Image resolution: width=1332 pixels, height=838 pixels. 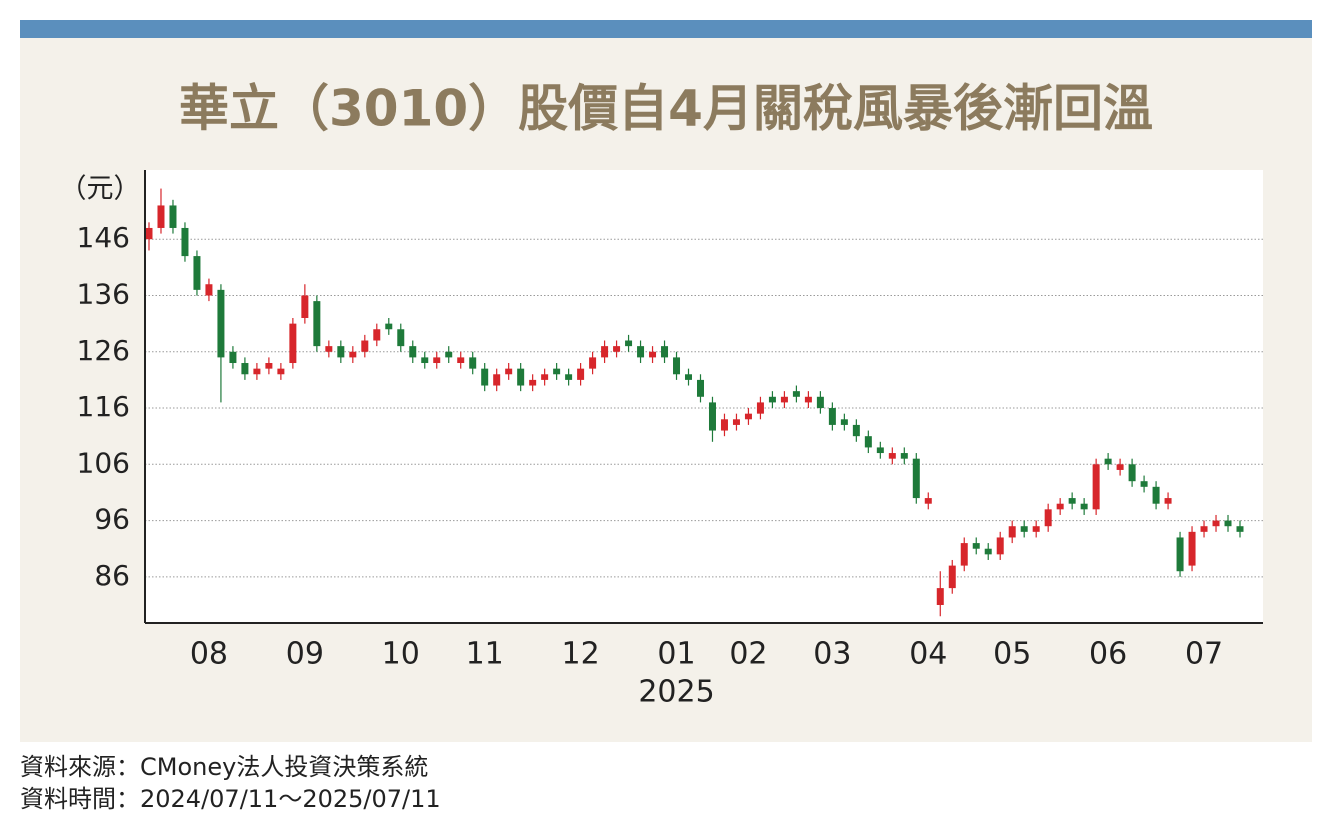 I want to click on source-note: 資料來源：CMoney法人投資決策系統, so click(x=224, y=767).